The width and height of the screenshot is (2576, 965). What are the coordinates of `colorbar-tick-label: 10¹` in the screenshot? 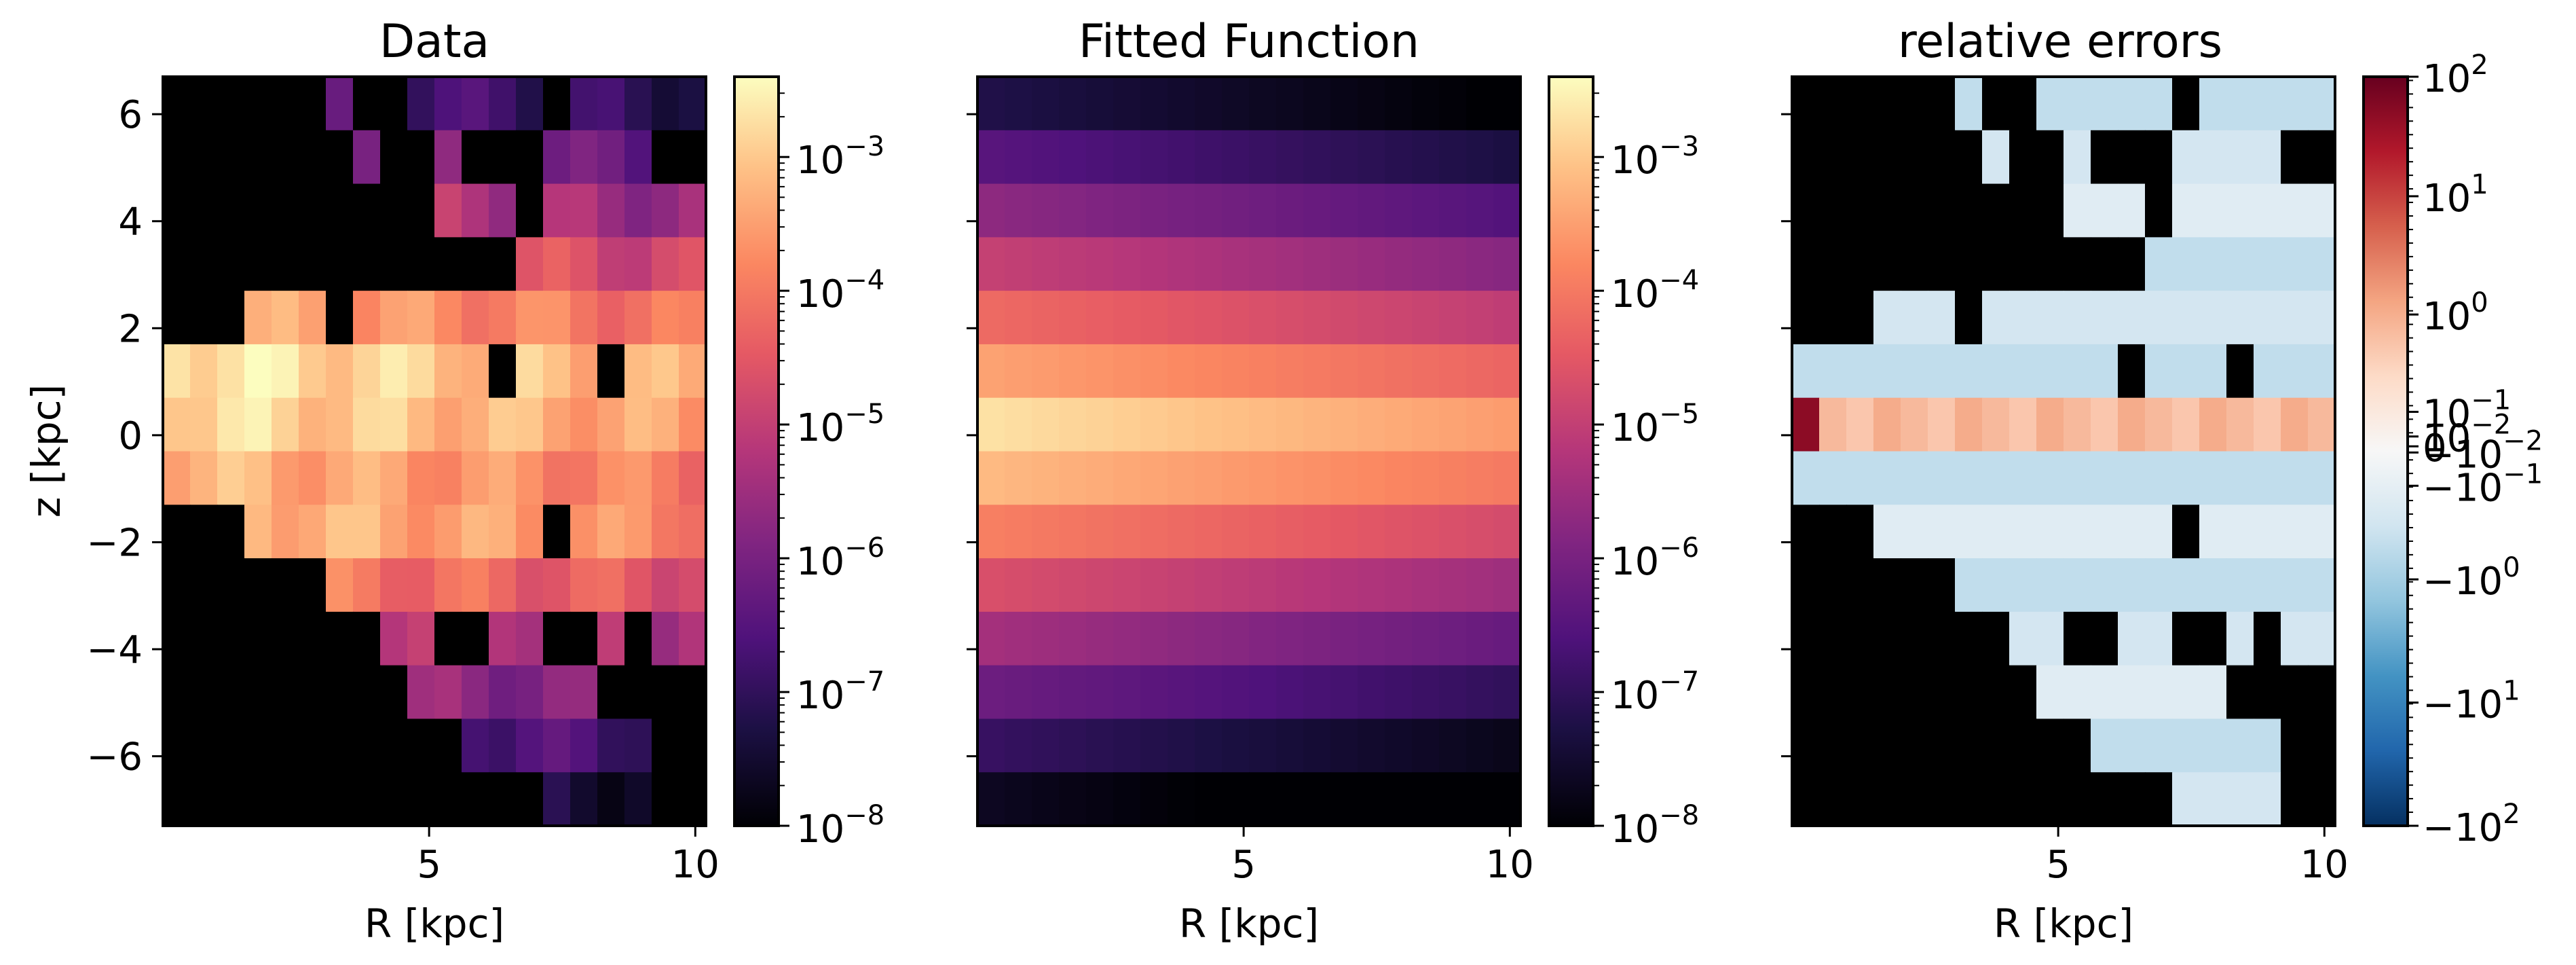 It's located at (2456, 195).